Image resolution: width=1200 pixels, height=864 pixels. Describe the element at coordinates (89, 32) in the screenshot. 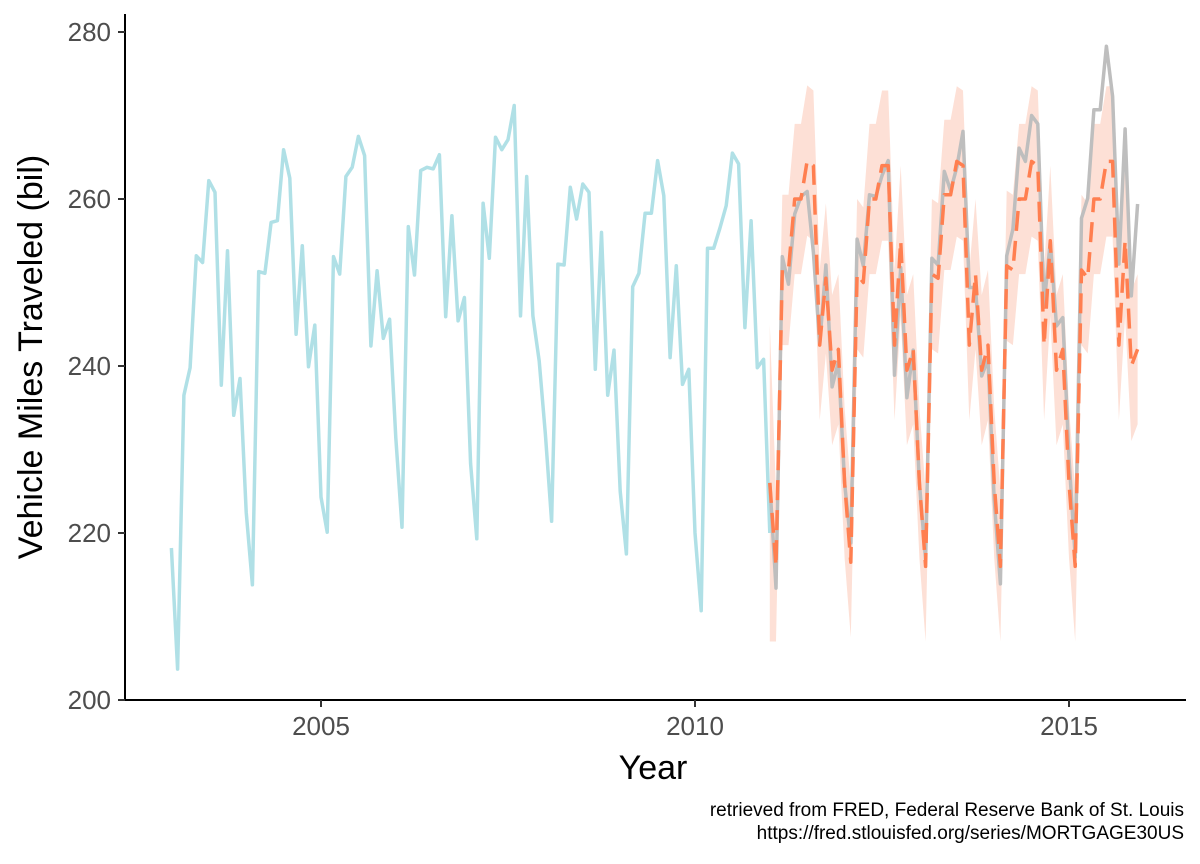

I see `y-tick-label: 280` at that location.